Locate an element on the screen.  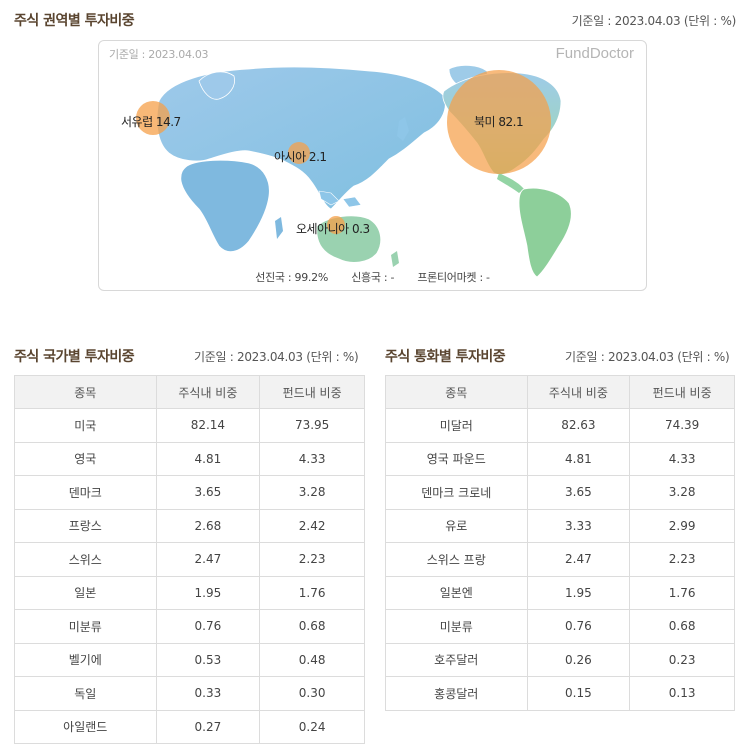
cell-fund-weight: 0.13 is located at coordinates (682, 693).